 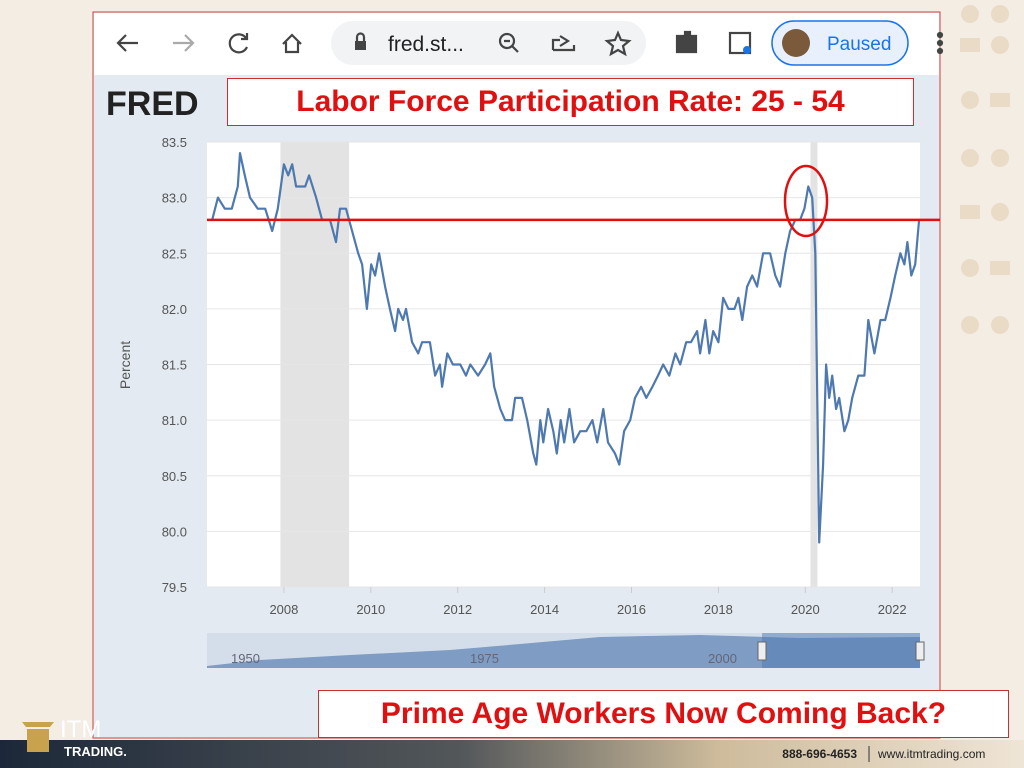 I want to click on caption: Prime Age Workers Now Coming Back?, so click(x=663, y=714).